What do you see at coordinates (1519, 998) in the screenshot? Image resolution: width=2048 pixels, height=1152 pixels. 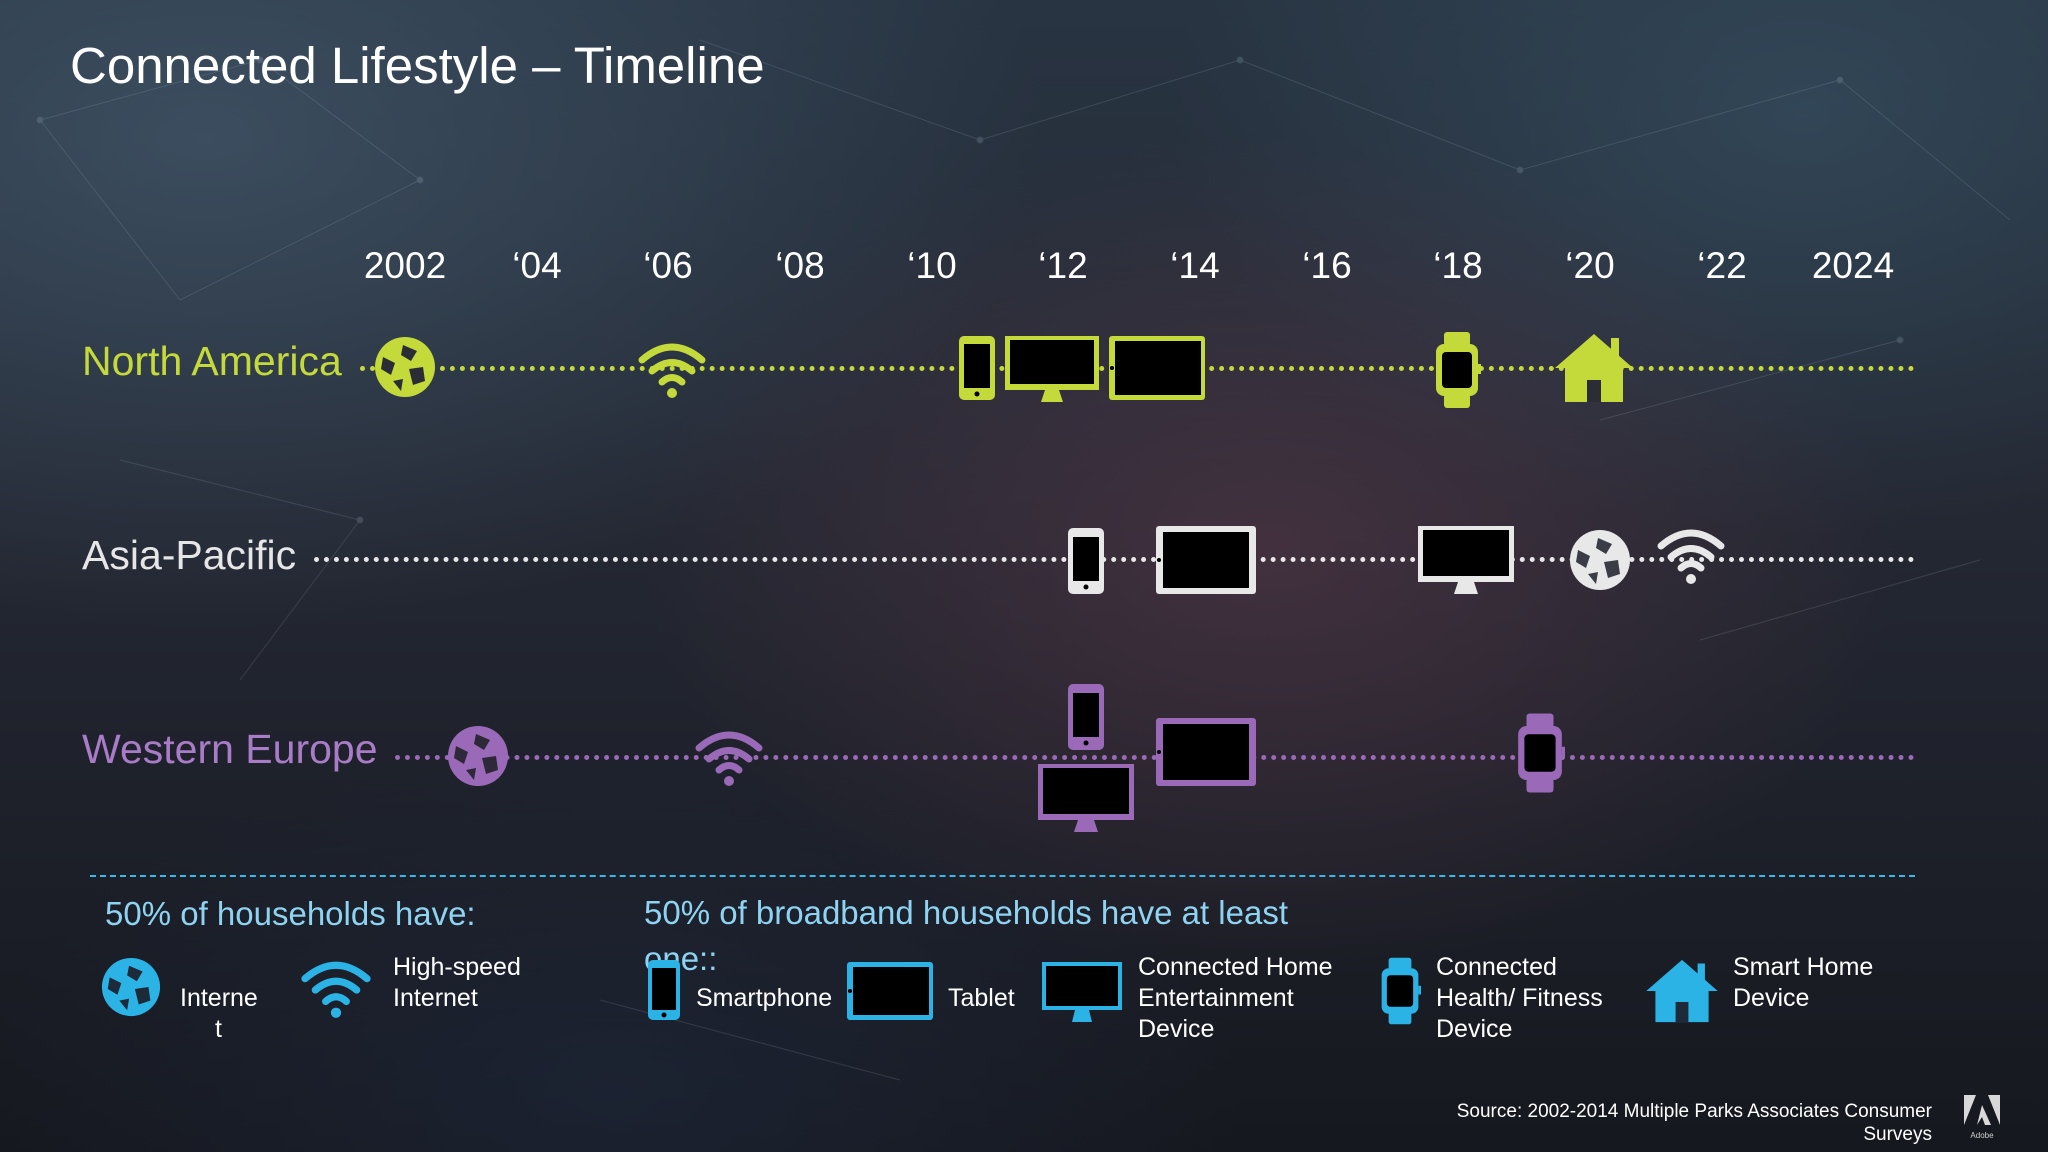 I see `legend-health-label-cont: Health/ Fitness` at bounding box center [1519, 998].